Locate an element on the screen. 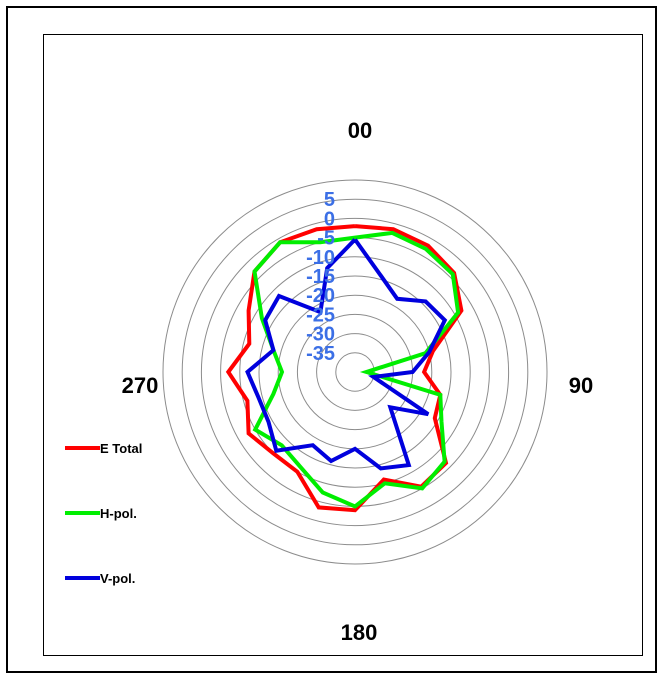  grid-circle is located at coordinates (355, 372).